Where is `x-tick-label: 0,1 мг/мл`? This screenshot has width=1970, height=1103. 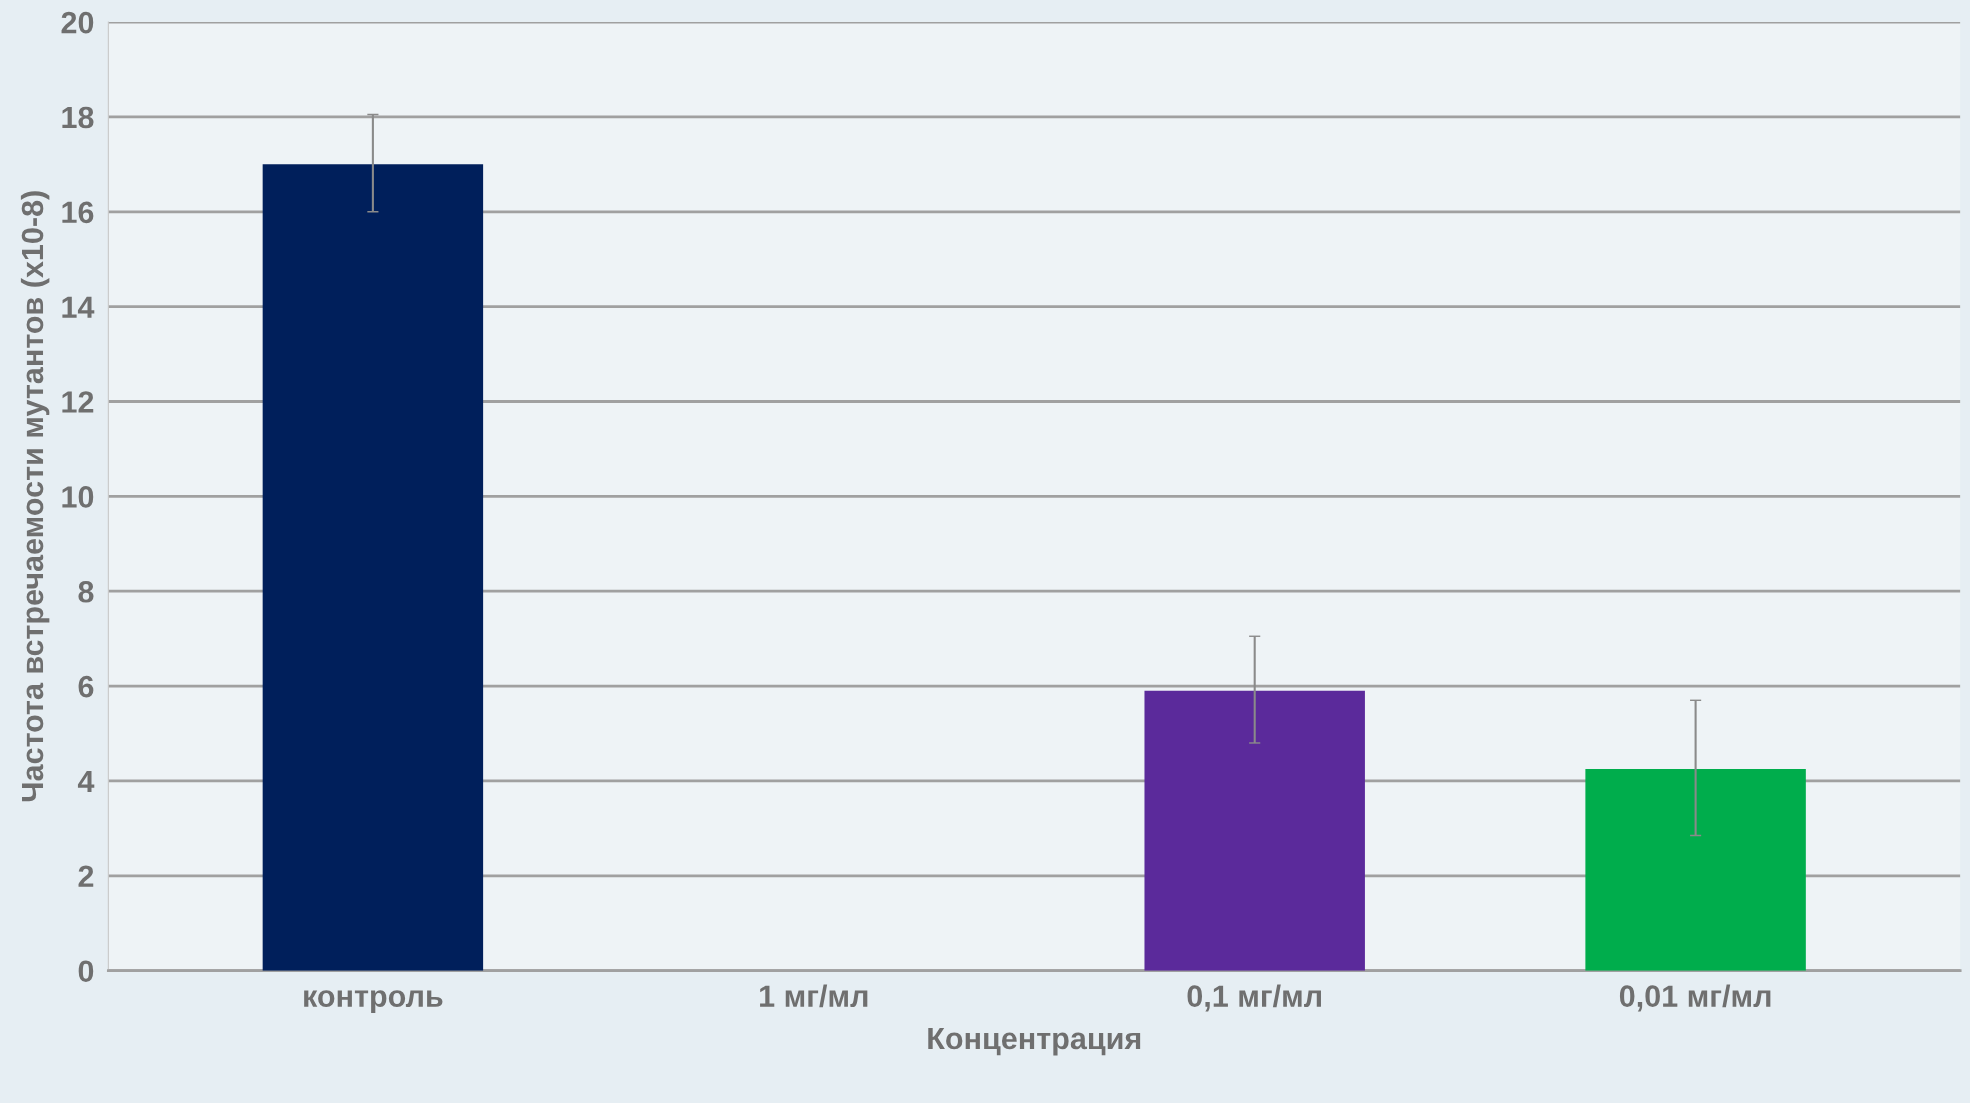 x-tick-label: 0,1 мг/мл is located at coordinates (1254, 998).